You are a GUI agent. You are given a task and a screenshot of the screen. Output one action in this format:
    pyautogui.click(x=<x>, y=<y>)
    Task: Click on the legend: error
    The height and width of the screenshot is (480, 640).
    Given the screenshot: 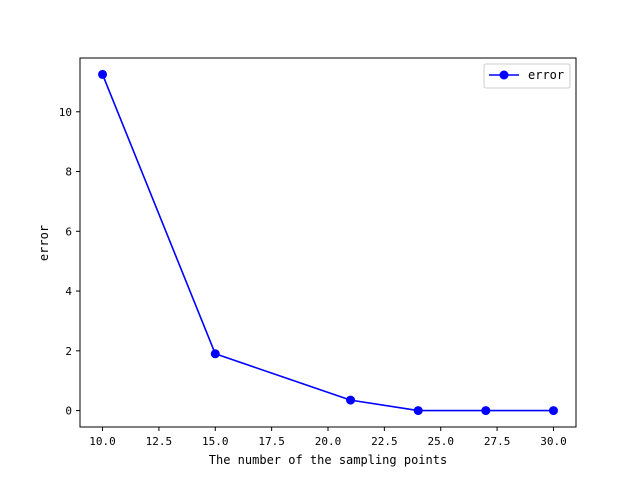 What is the action you would take?
    pyautogui.click(x=527, y=76)
    